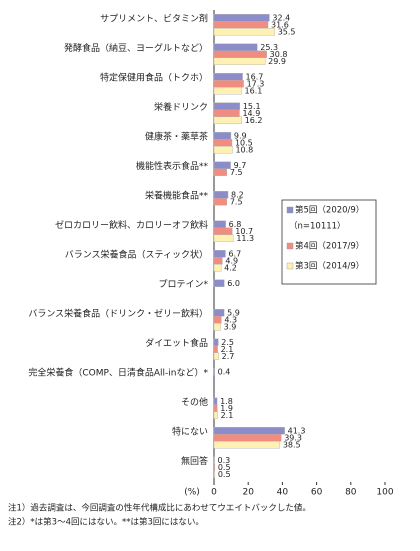 The width and height of the screenshot is (420, 551). Describe the element at coordinates (292, 444) in the screenshot. I see `value-label: 38.5` at that location.